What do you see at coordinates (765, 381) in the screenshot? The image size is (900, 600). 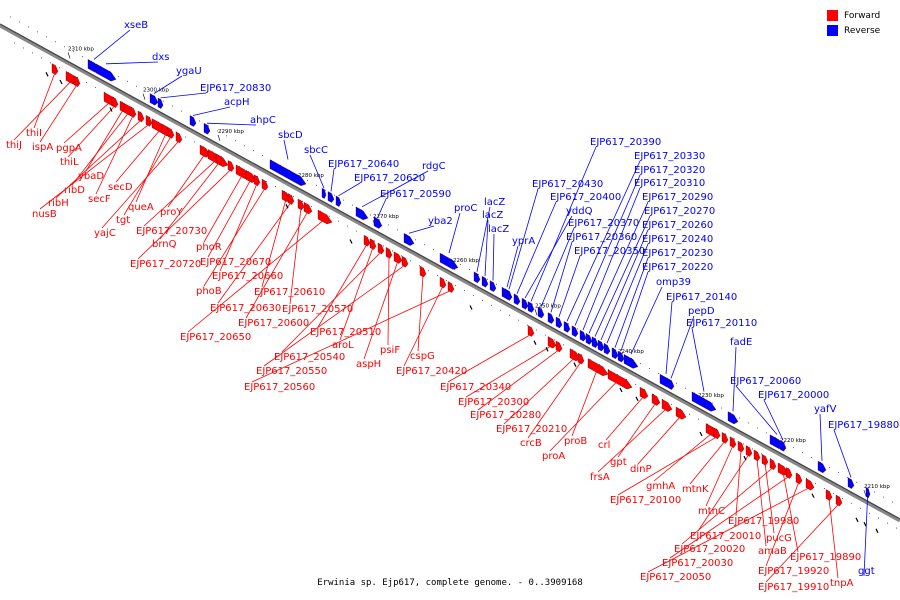 I see `reverse-gene-label: EJP617_20060` at bounding box center [765, 381].